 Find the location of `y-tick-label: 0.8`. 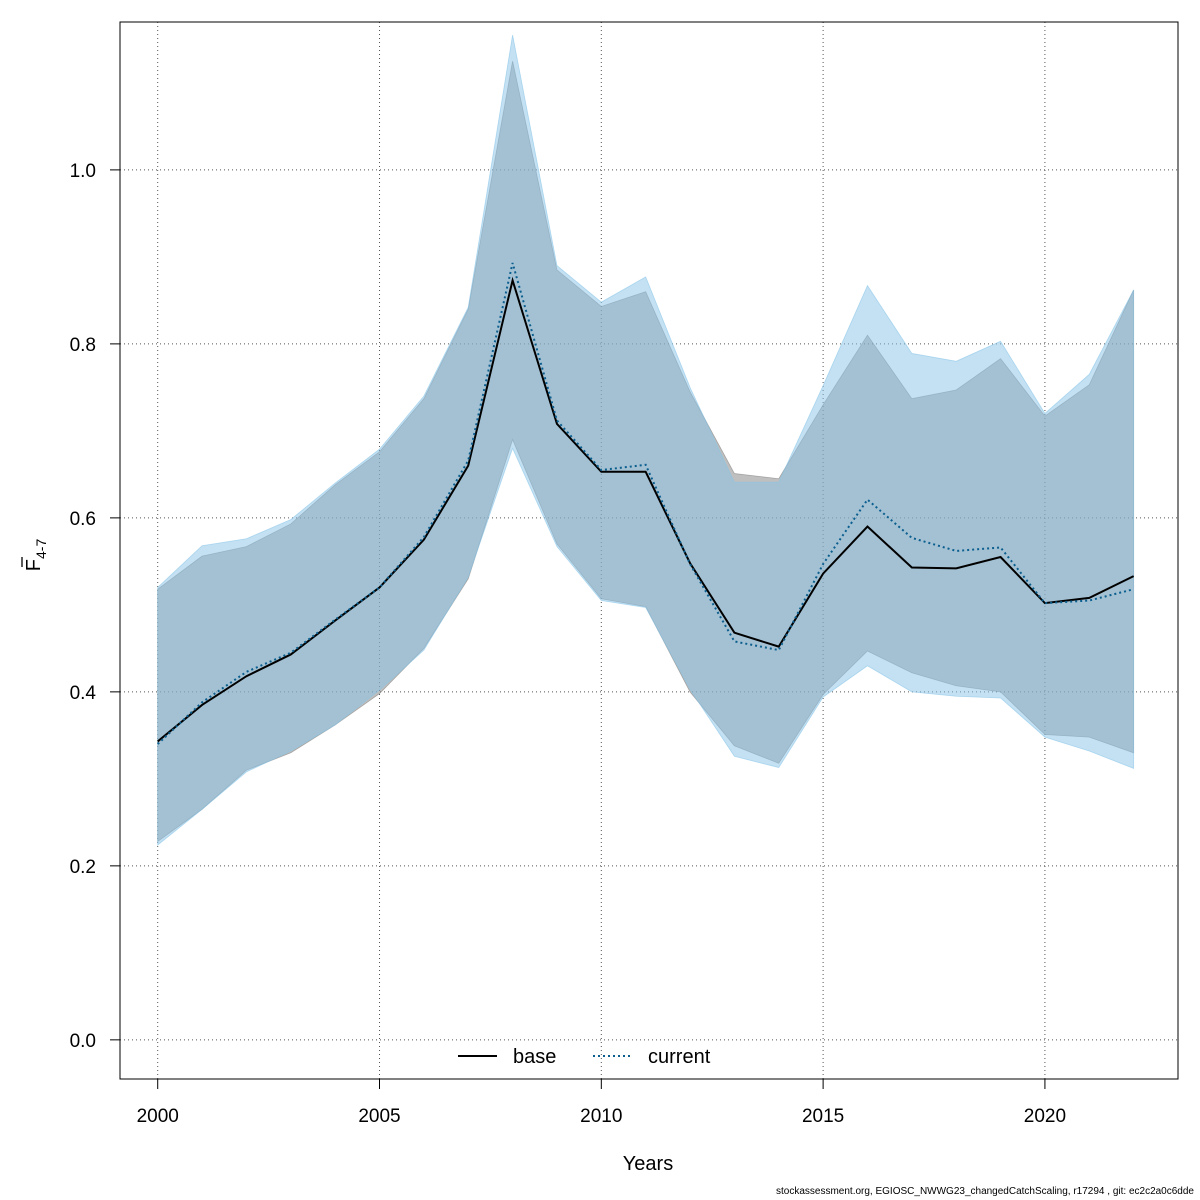

y-tick-label: 0.8 is located at coordinates (83, 345).